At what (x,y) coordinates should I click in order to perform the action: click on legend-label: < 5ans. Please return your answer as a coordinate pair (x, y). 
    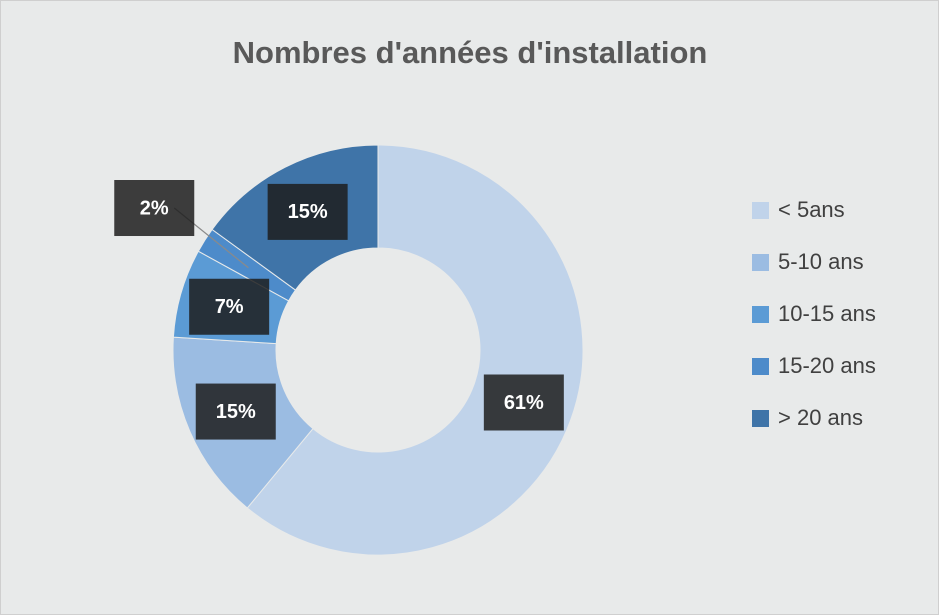
    Looking at the image, I should click on (811, 209).